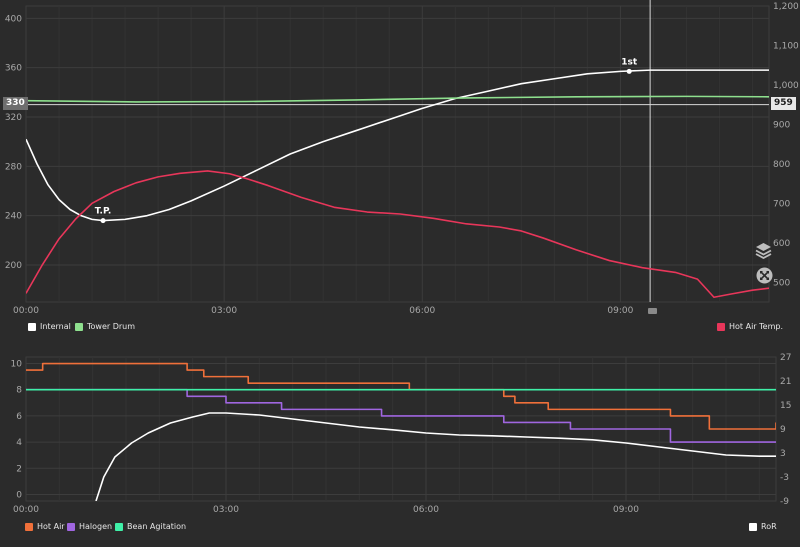  I want to click on legend-bean-agitation: Bean Agitation, so click(150, 526).